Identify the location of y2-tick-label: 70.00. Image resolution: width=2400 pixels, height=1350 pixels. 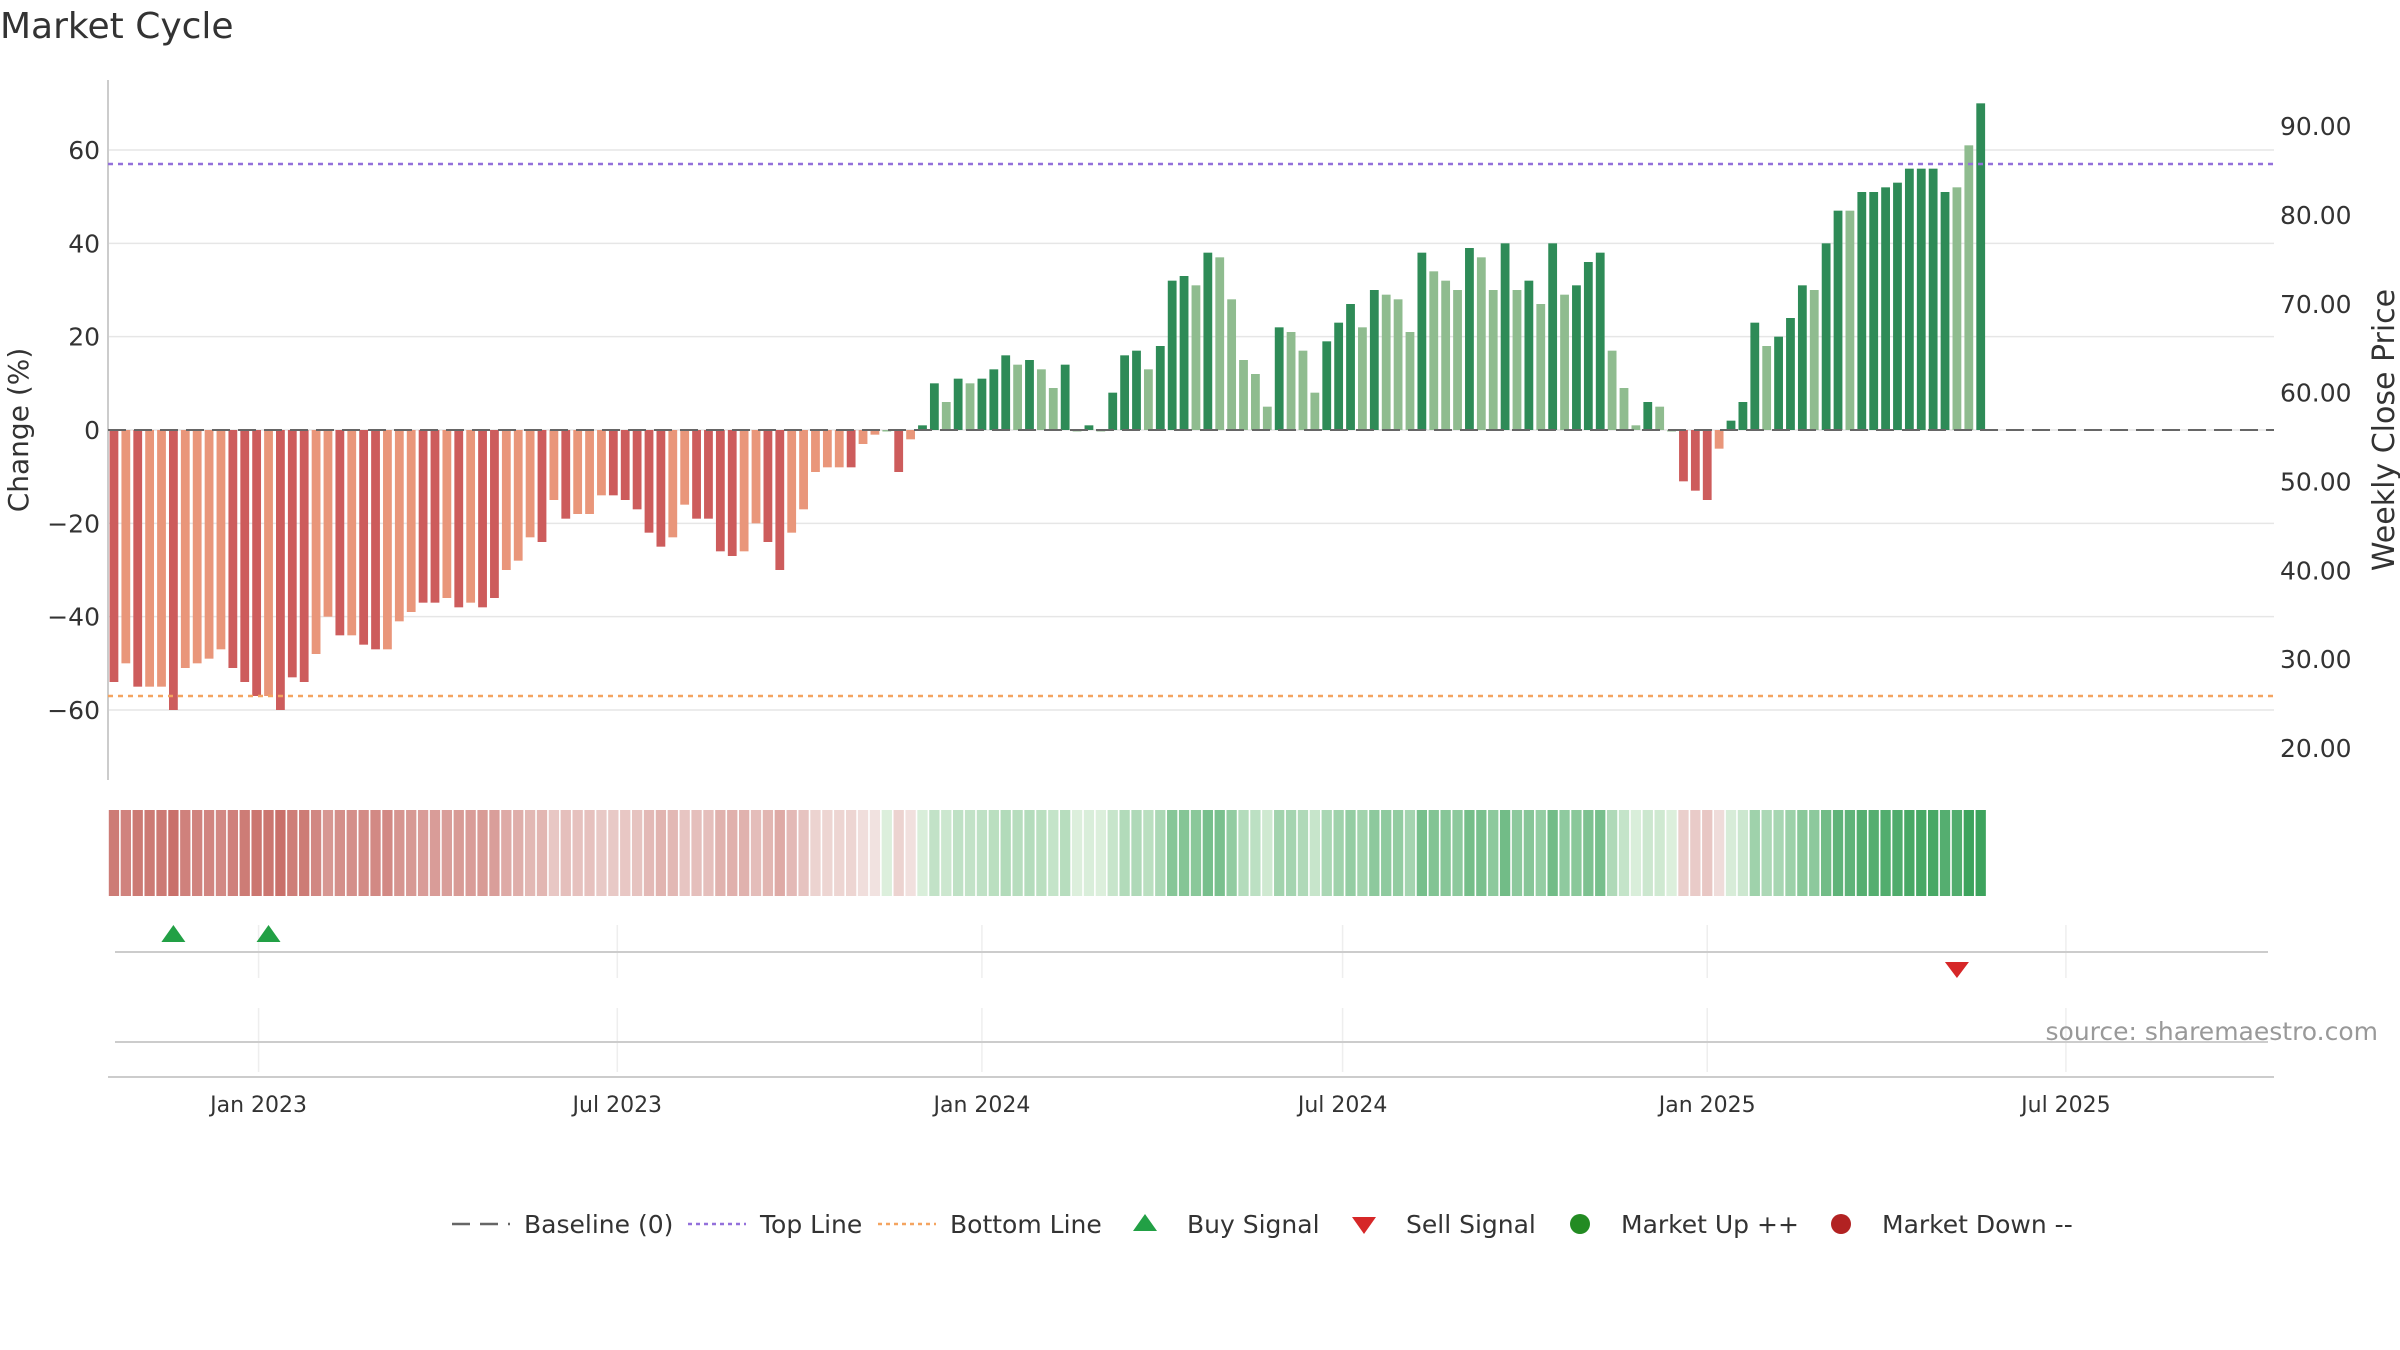
(2316, 304).